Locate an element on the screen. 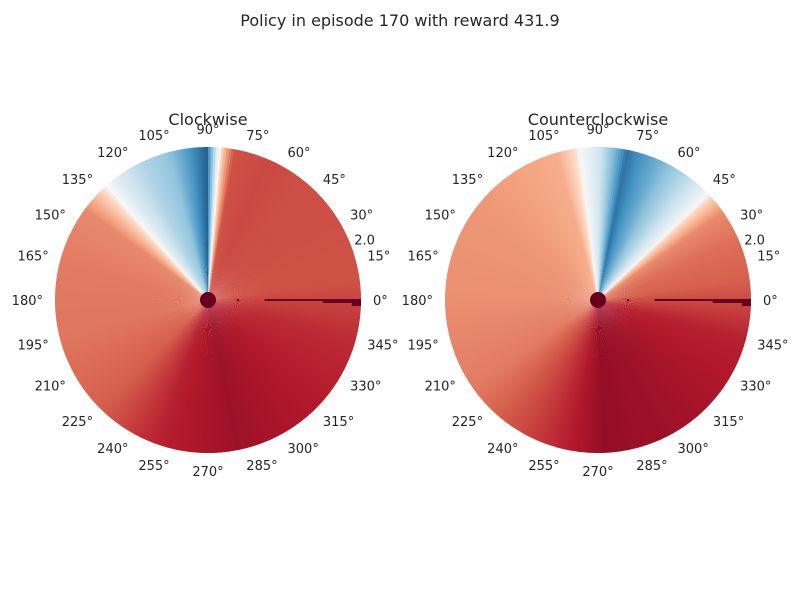  angle-tick-label: 150° is located at coordinates (50, 216).